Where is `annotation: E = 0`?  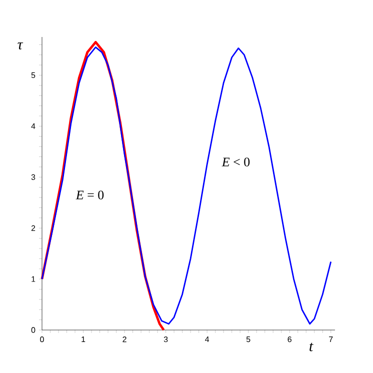
annotation: E = 0 is located at coordinates (90, 195).